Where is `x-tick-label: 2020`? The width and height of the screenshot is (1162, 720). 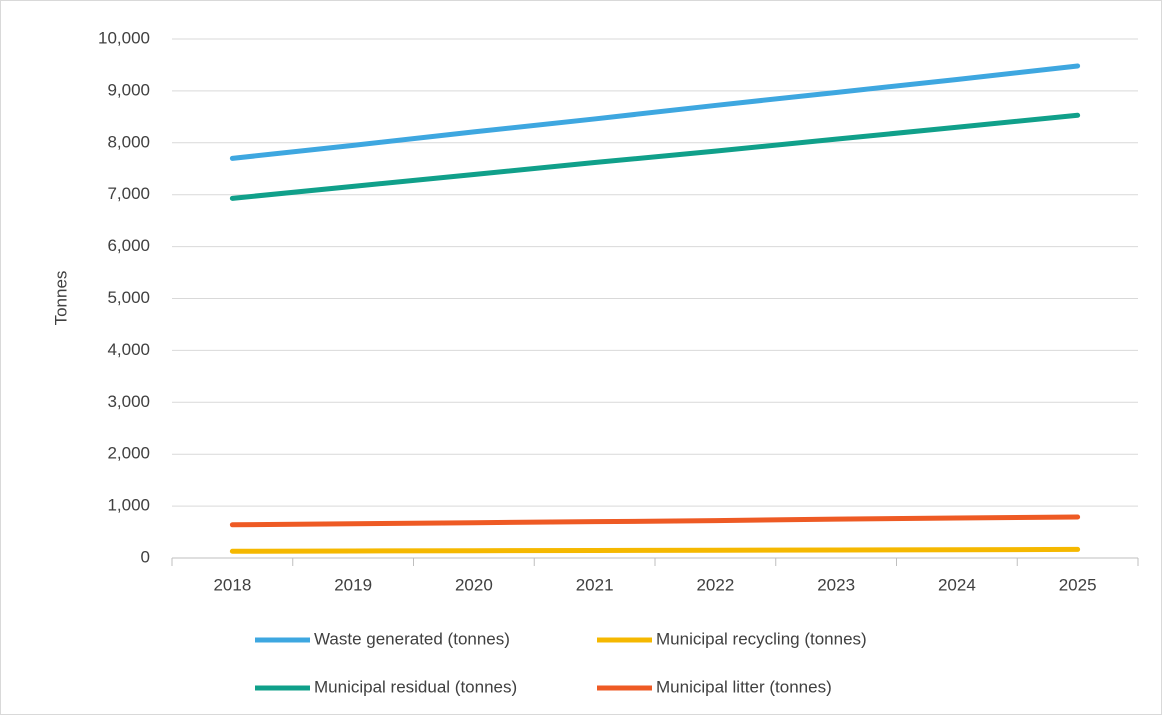 x-tick-label: 2020 is located at coordinates (474, 584).